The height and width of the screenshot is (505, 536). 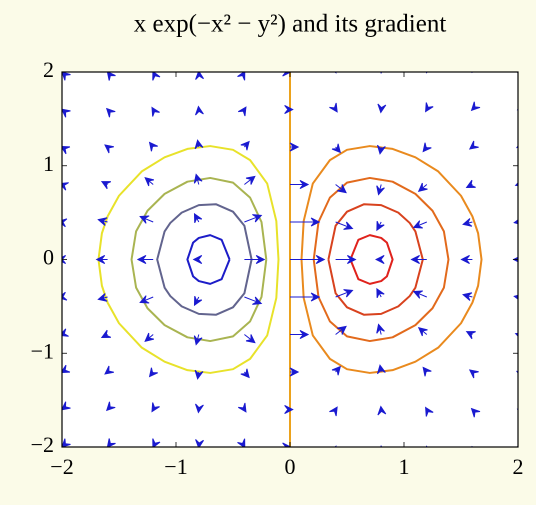 I want to click on y-tick-label: −2, so click(x=42, y=444).